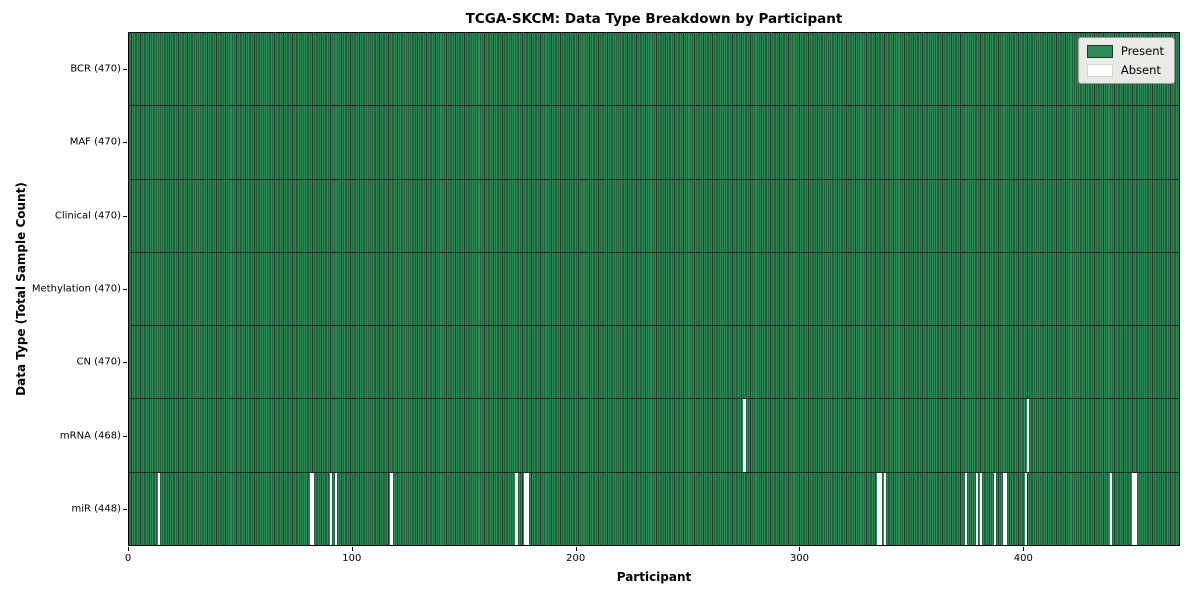 The height and width of the screenshot is (600, 1200). I want to click on legend-entry-present: Present, so click(1125, 51).